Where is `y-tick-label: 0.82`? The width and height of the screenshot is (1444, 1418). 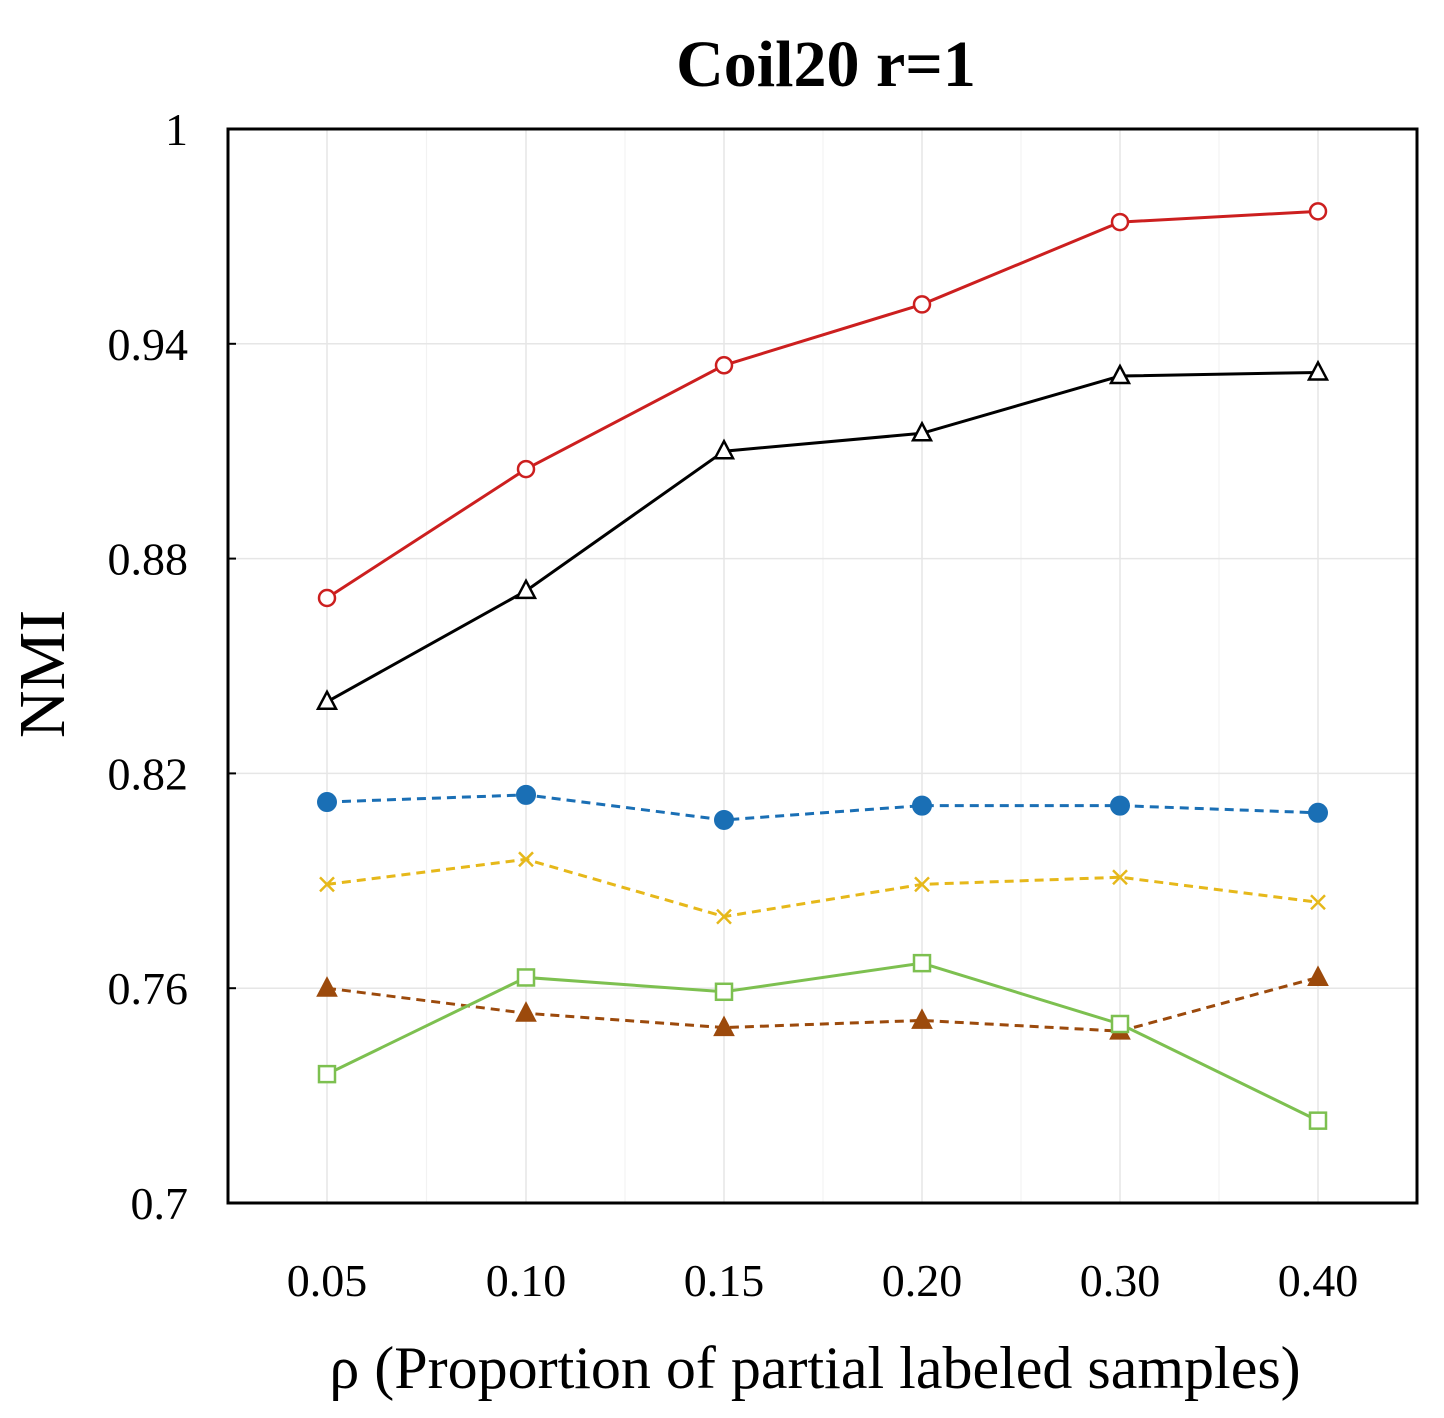
y-tick-label: 0.82 is located at coordinates (148, 773).